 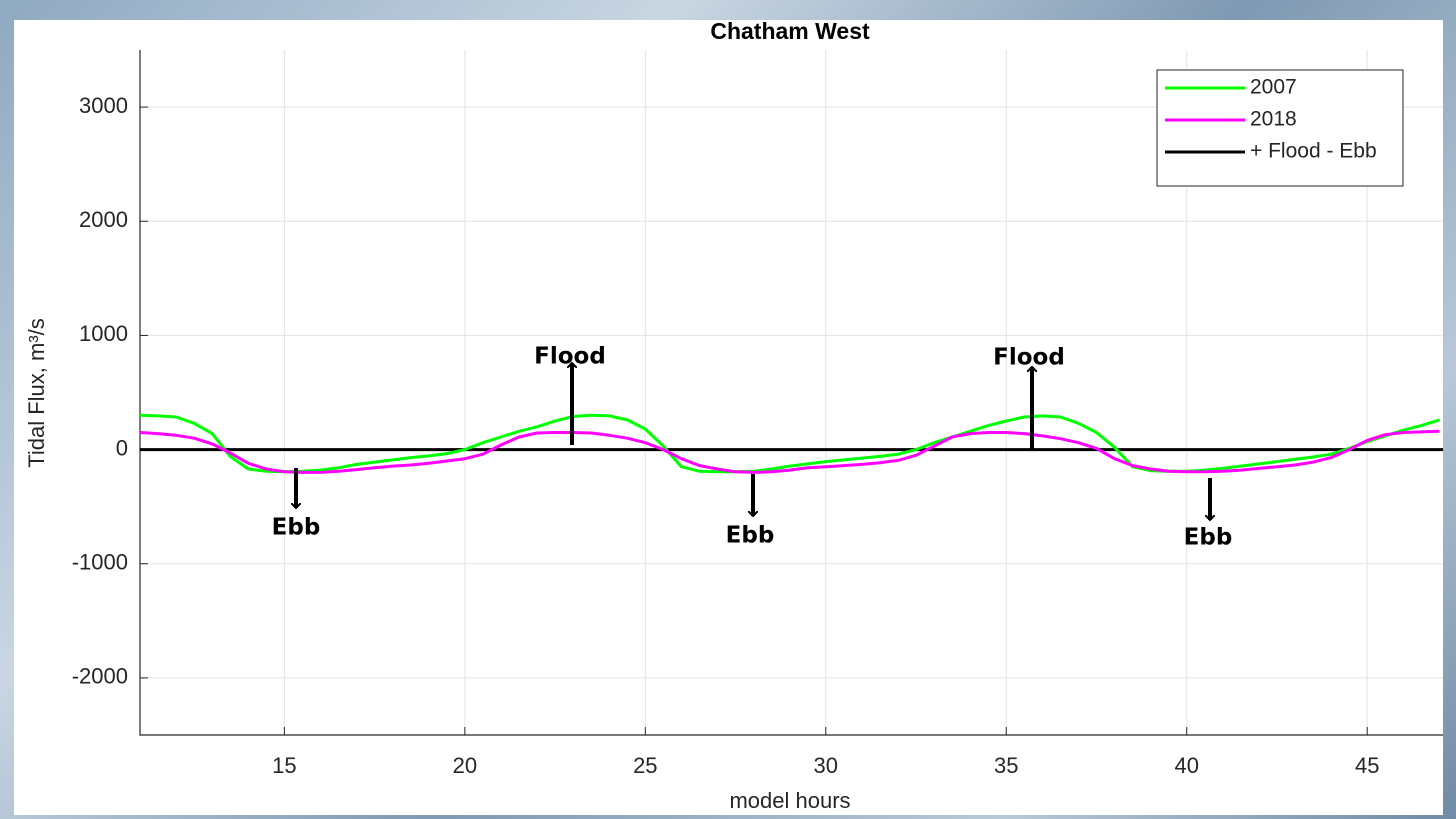 What do you see at coordinates (1313, 151) in the screenshot?
I see `legend-label: + Flood - Ebb` at bounding box center [1313, 151].